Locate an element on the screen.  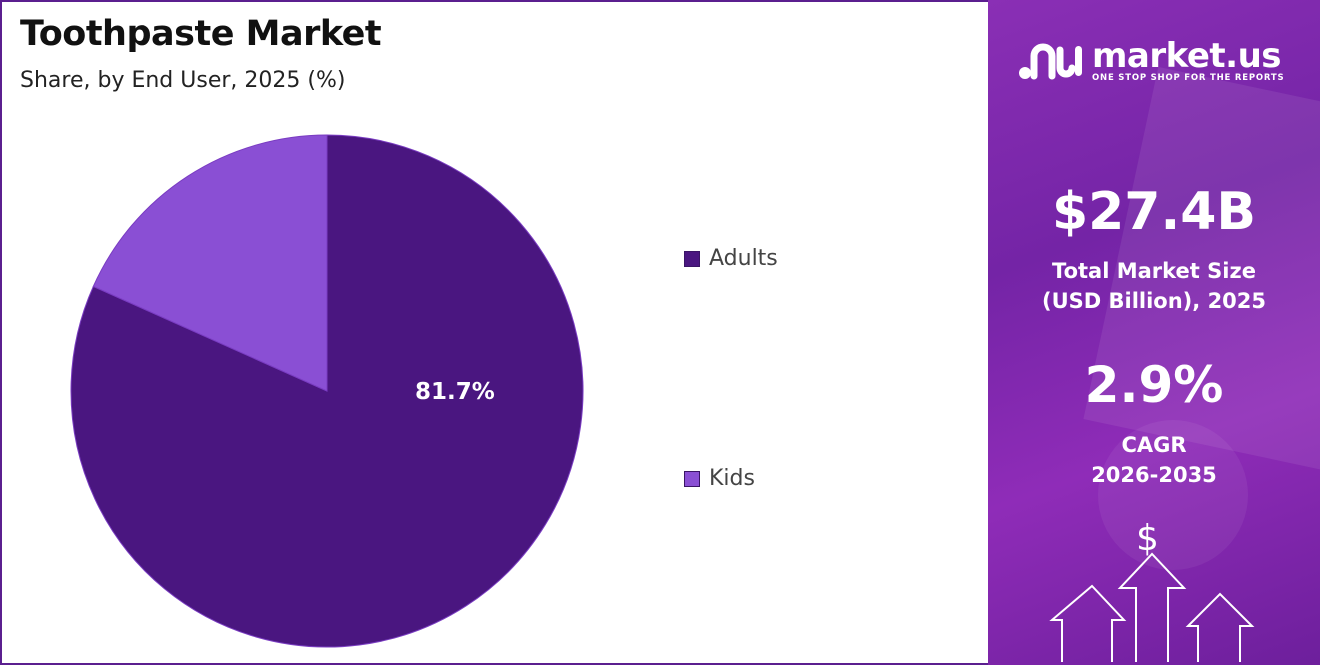
background-decoration is located at coordinates (1173, 495).